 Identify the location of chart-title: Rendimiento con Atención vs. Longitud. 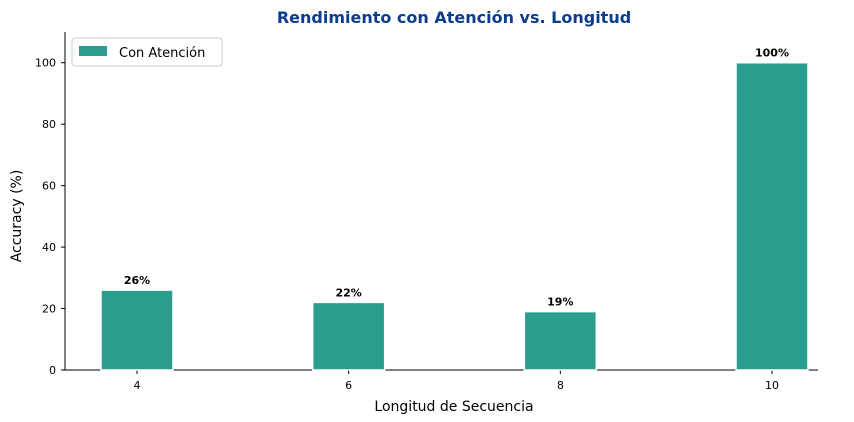
(454, 17).